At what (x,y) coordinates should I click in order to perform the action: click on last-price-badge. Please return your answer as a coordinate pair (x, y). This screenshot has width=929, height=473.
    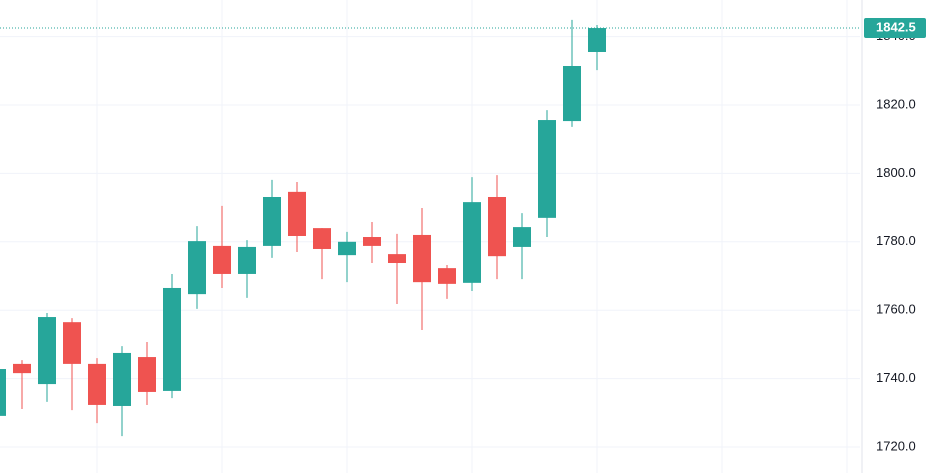
    Looking at the image, I should click on (895, 28).